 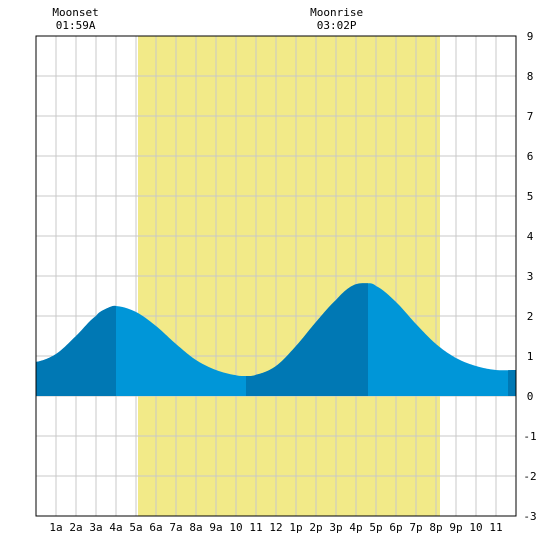 What do you see at coordinates (435, 527) in the screenshot?
I see `x-tick-label: 8p` at bounding box center [435, 527].